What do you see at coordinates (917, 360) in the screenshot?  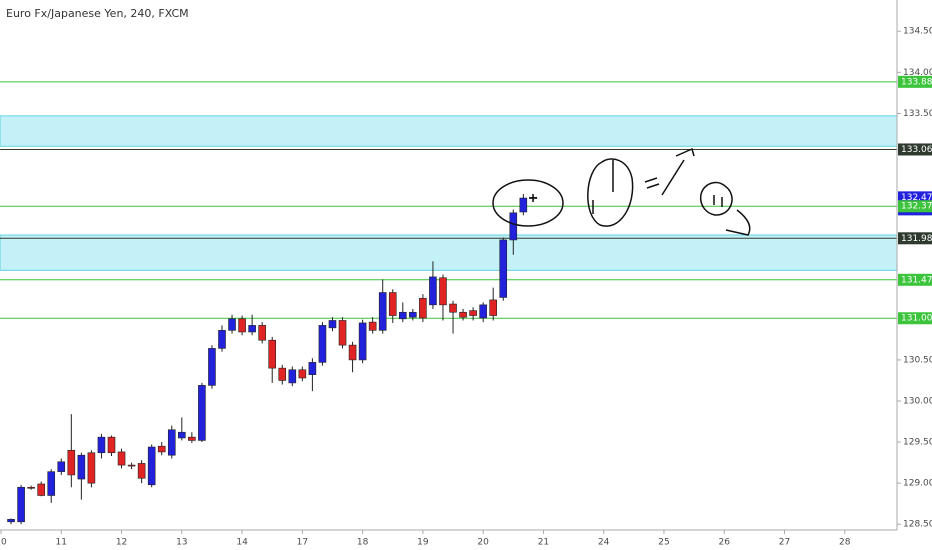 I see `y-tick-label: 130.500` at bounding box center [917, 360].